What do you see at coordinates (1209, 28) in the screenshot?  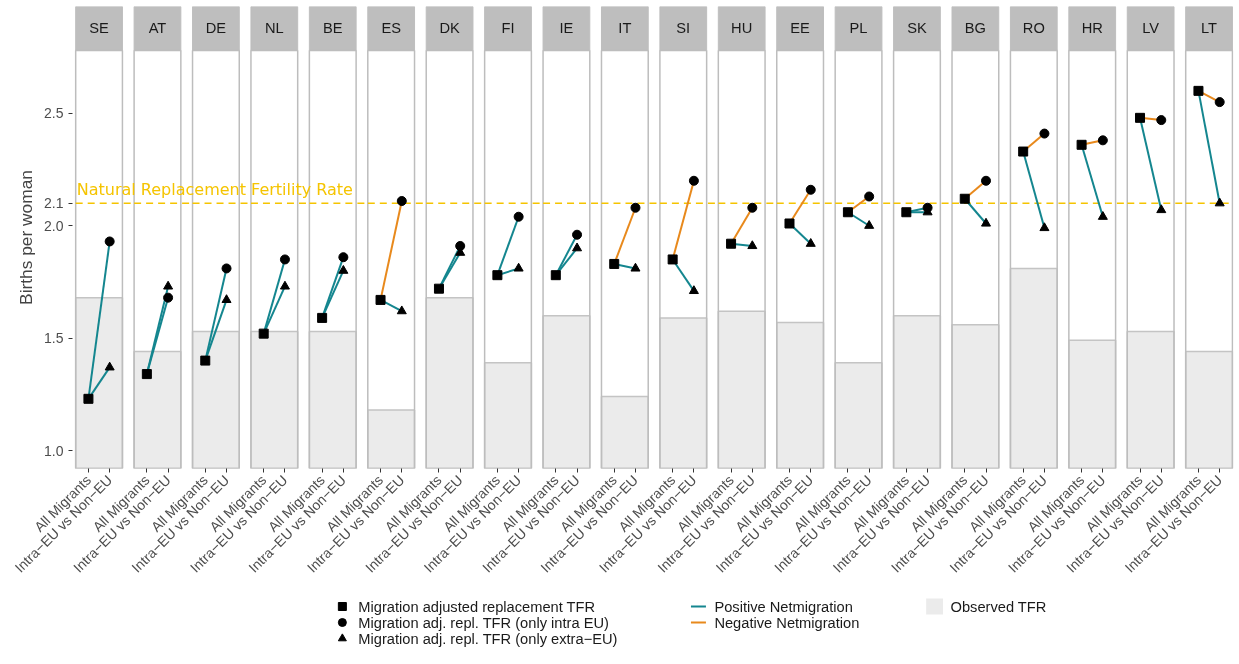 I see `chart-title: LT` at bounding box center [1209, 28].